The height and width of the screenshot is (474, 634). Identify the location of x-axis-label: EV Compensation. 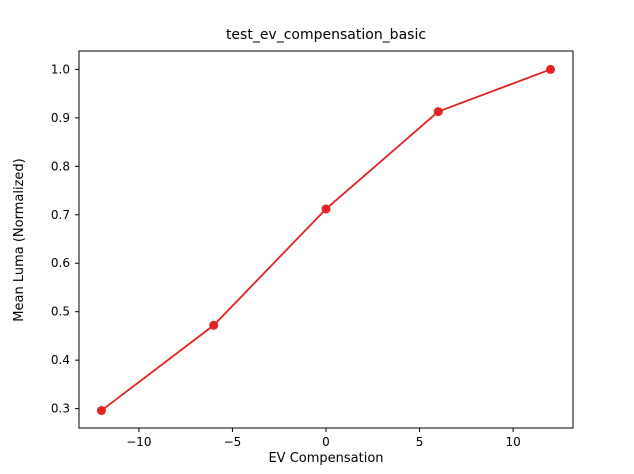
(325, 458).